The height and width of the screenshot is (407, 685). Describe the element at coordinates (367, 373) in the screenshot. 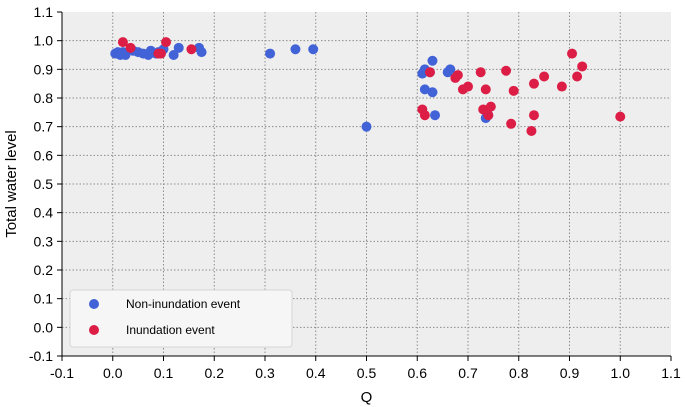

I see `x-tick-label: 0.5` at that location.